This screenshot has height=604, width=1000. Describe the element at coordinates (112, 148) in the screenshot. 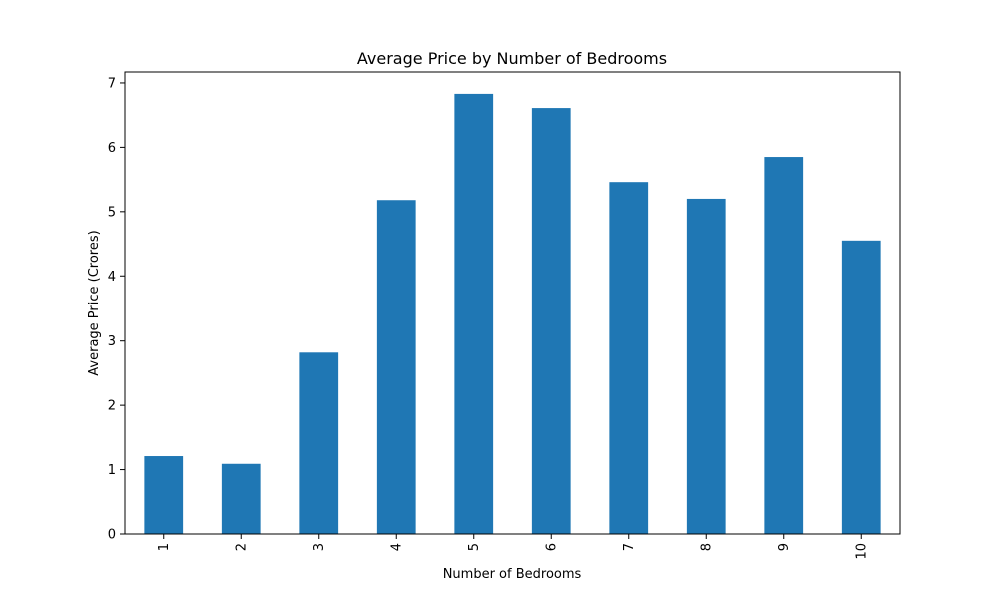

I see `y-tick-label-6: 6` at that location.